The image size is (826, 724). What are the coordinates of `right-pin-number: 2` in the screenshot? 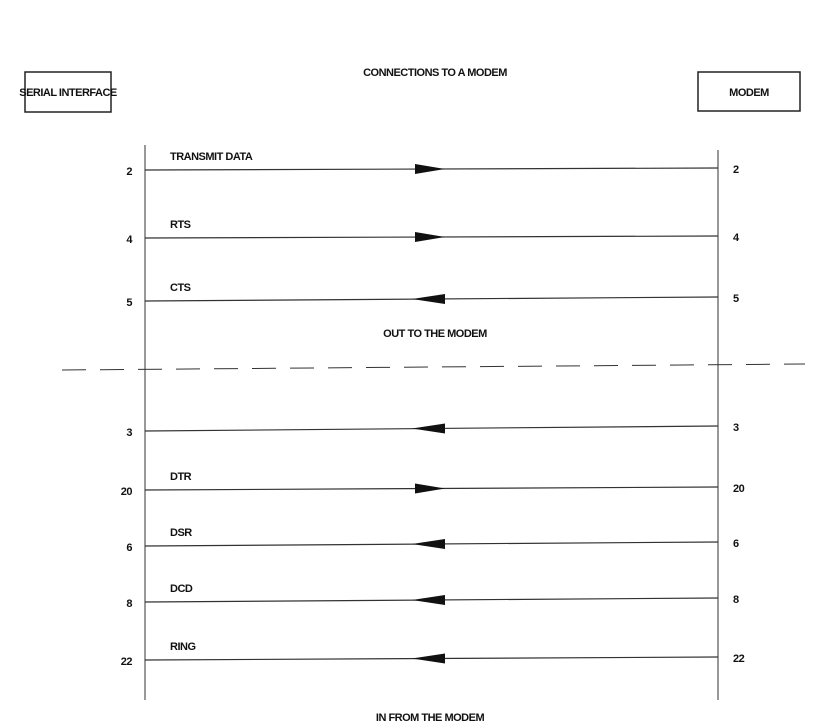 It's located at (736, 170).